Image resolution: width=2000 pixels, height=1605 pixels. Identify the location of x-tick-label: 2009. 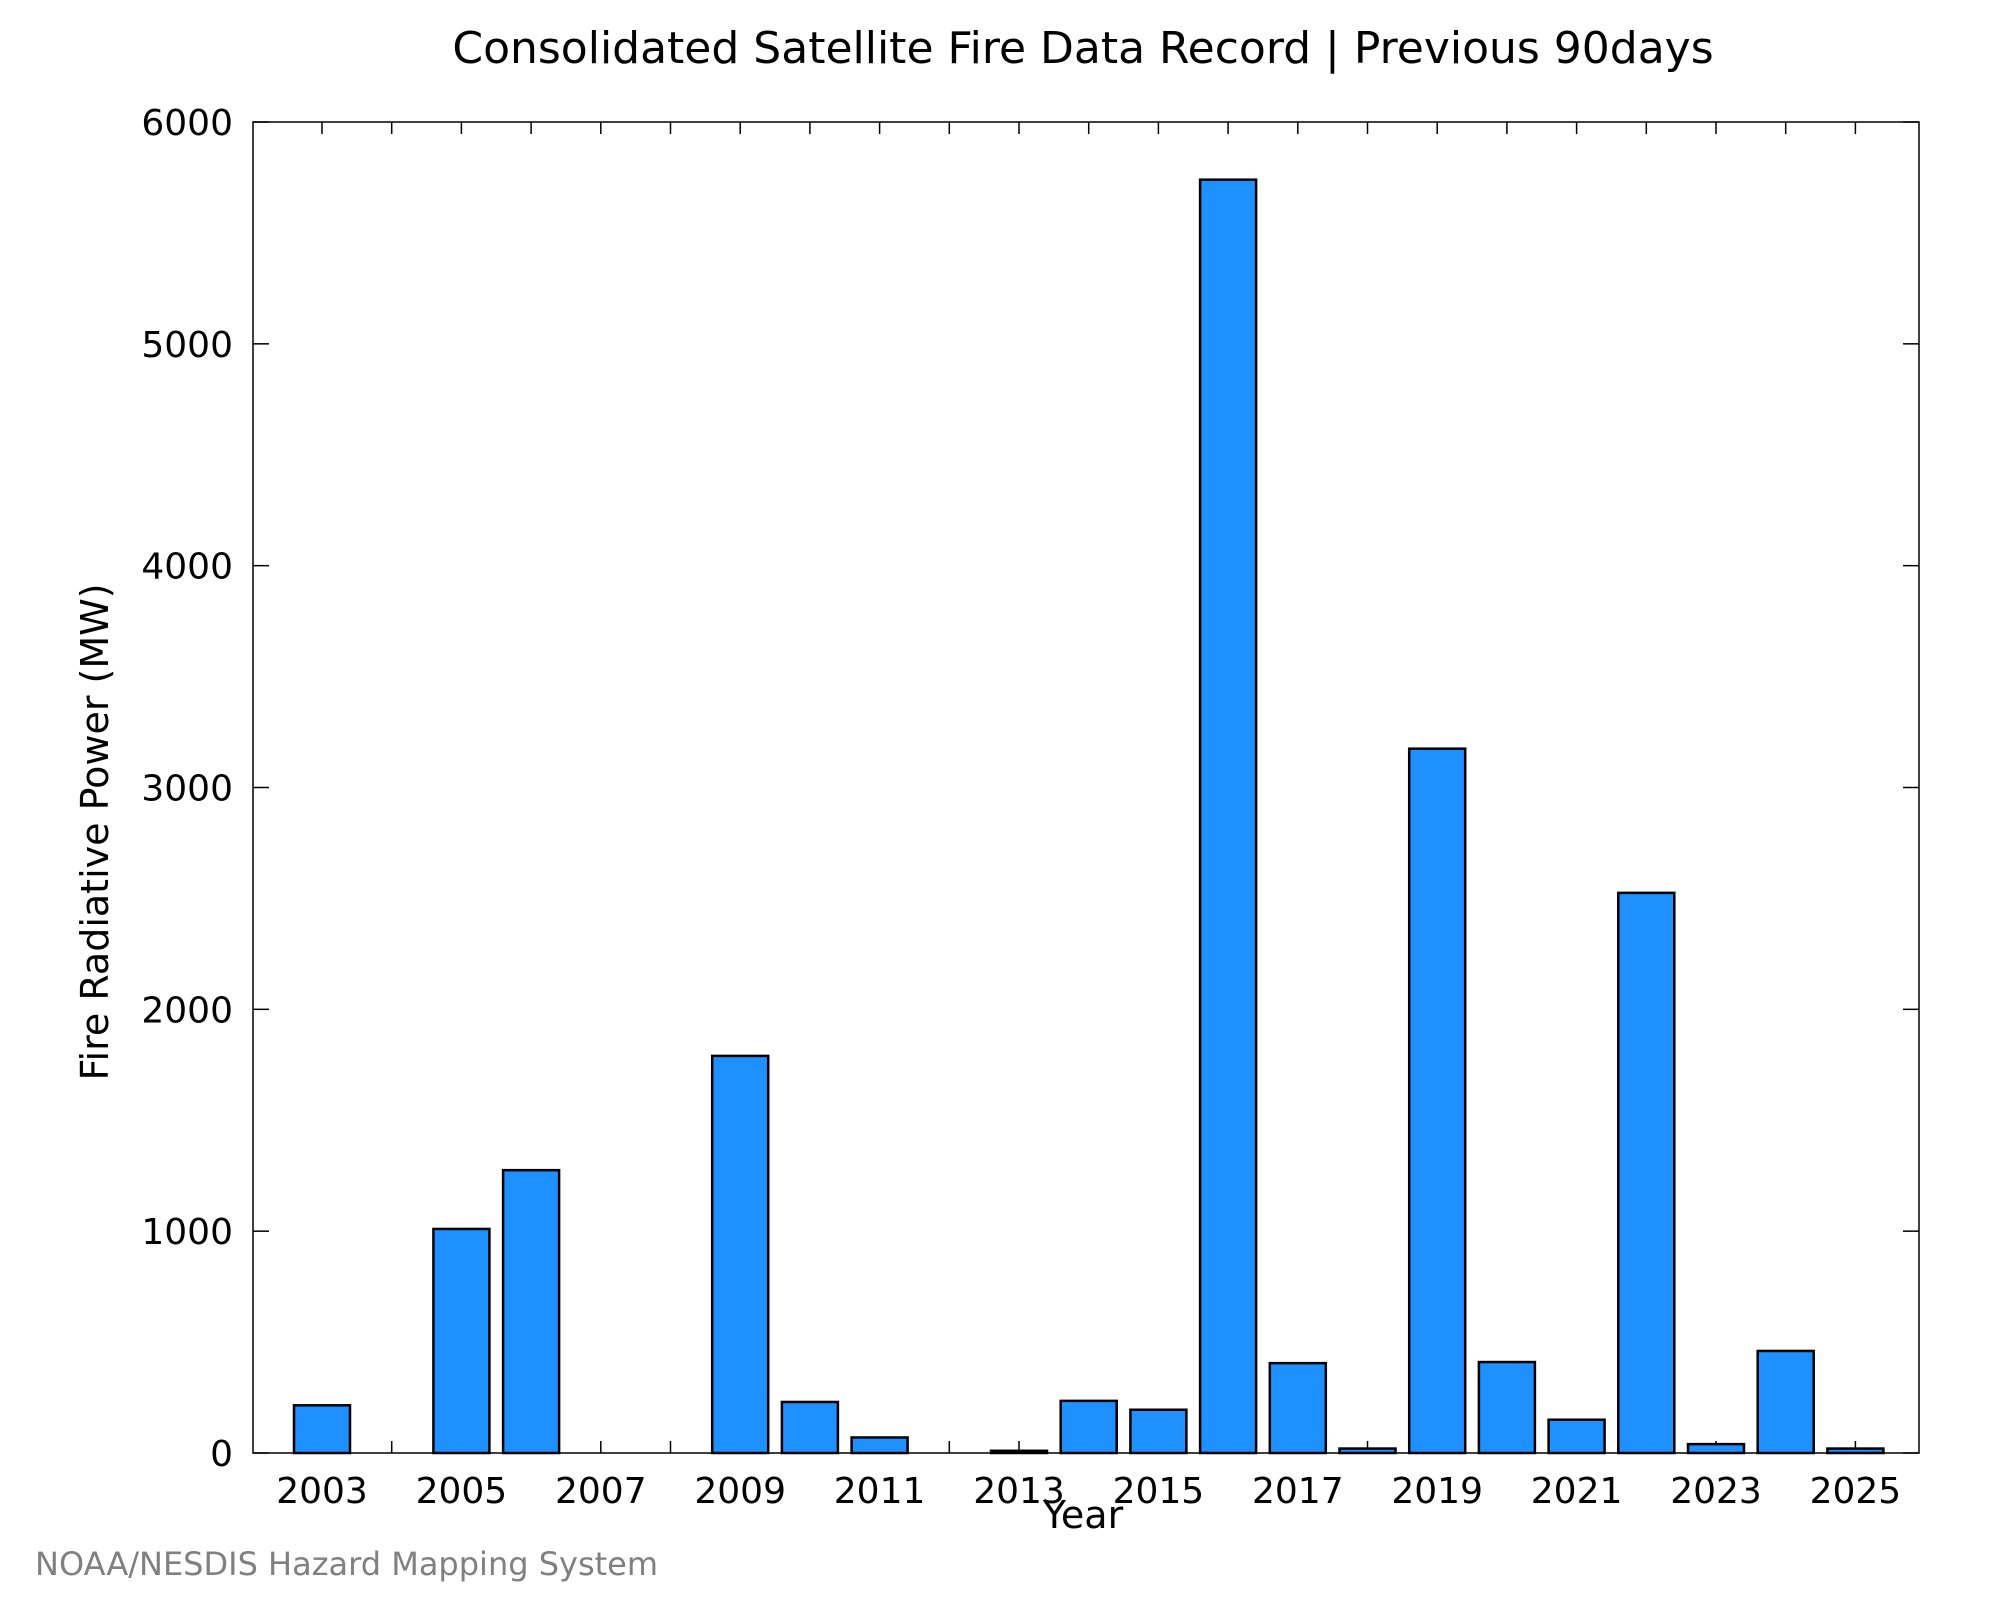
(740, 1491).